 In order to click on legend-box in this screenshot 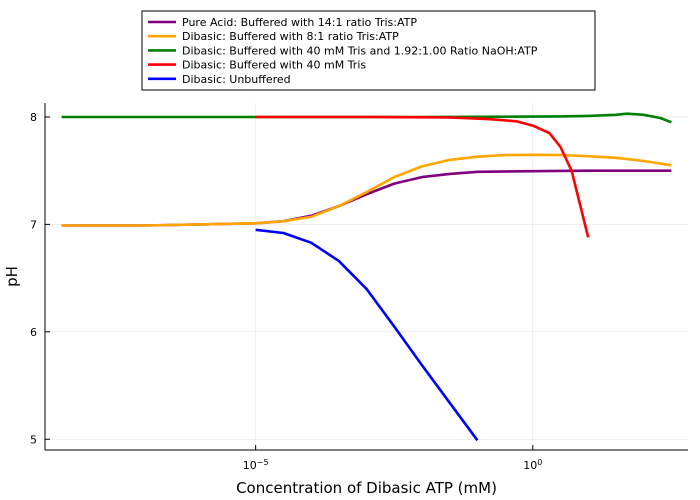, I will do `click(368, 50)`.